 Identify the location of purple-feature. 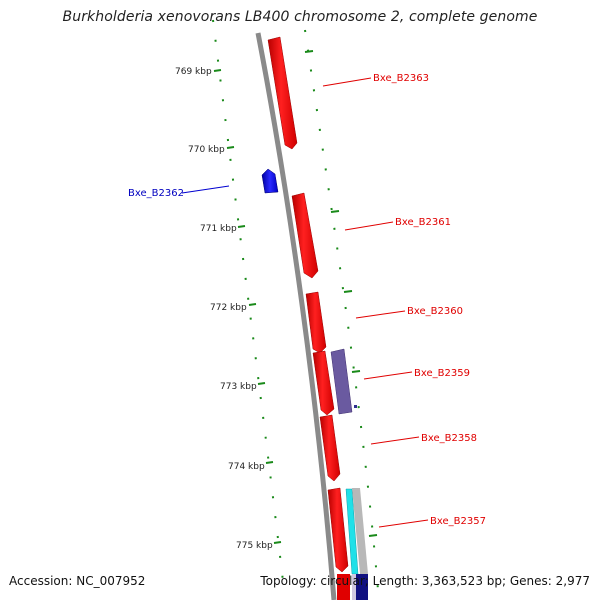
(341, 381).